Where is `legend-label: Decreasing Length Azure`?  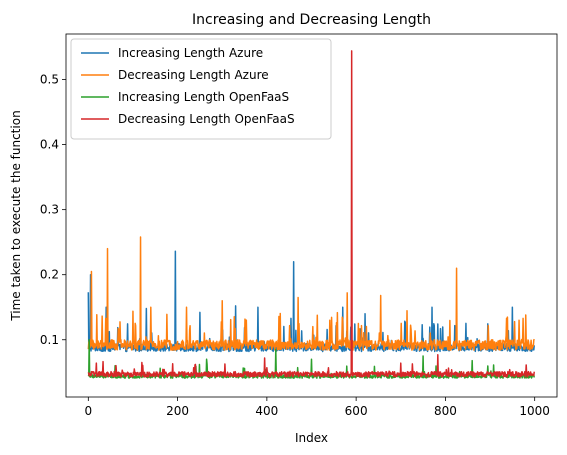
legend-label: Decreasing Length Azure is located at coordinates (193, 75).